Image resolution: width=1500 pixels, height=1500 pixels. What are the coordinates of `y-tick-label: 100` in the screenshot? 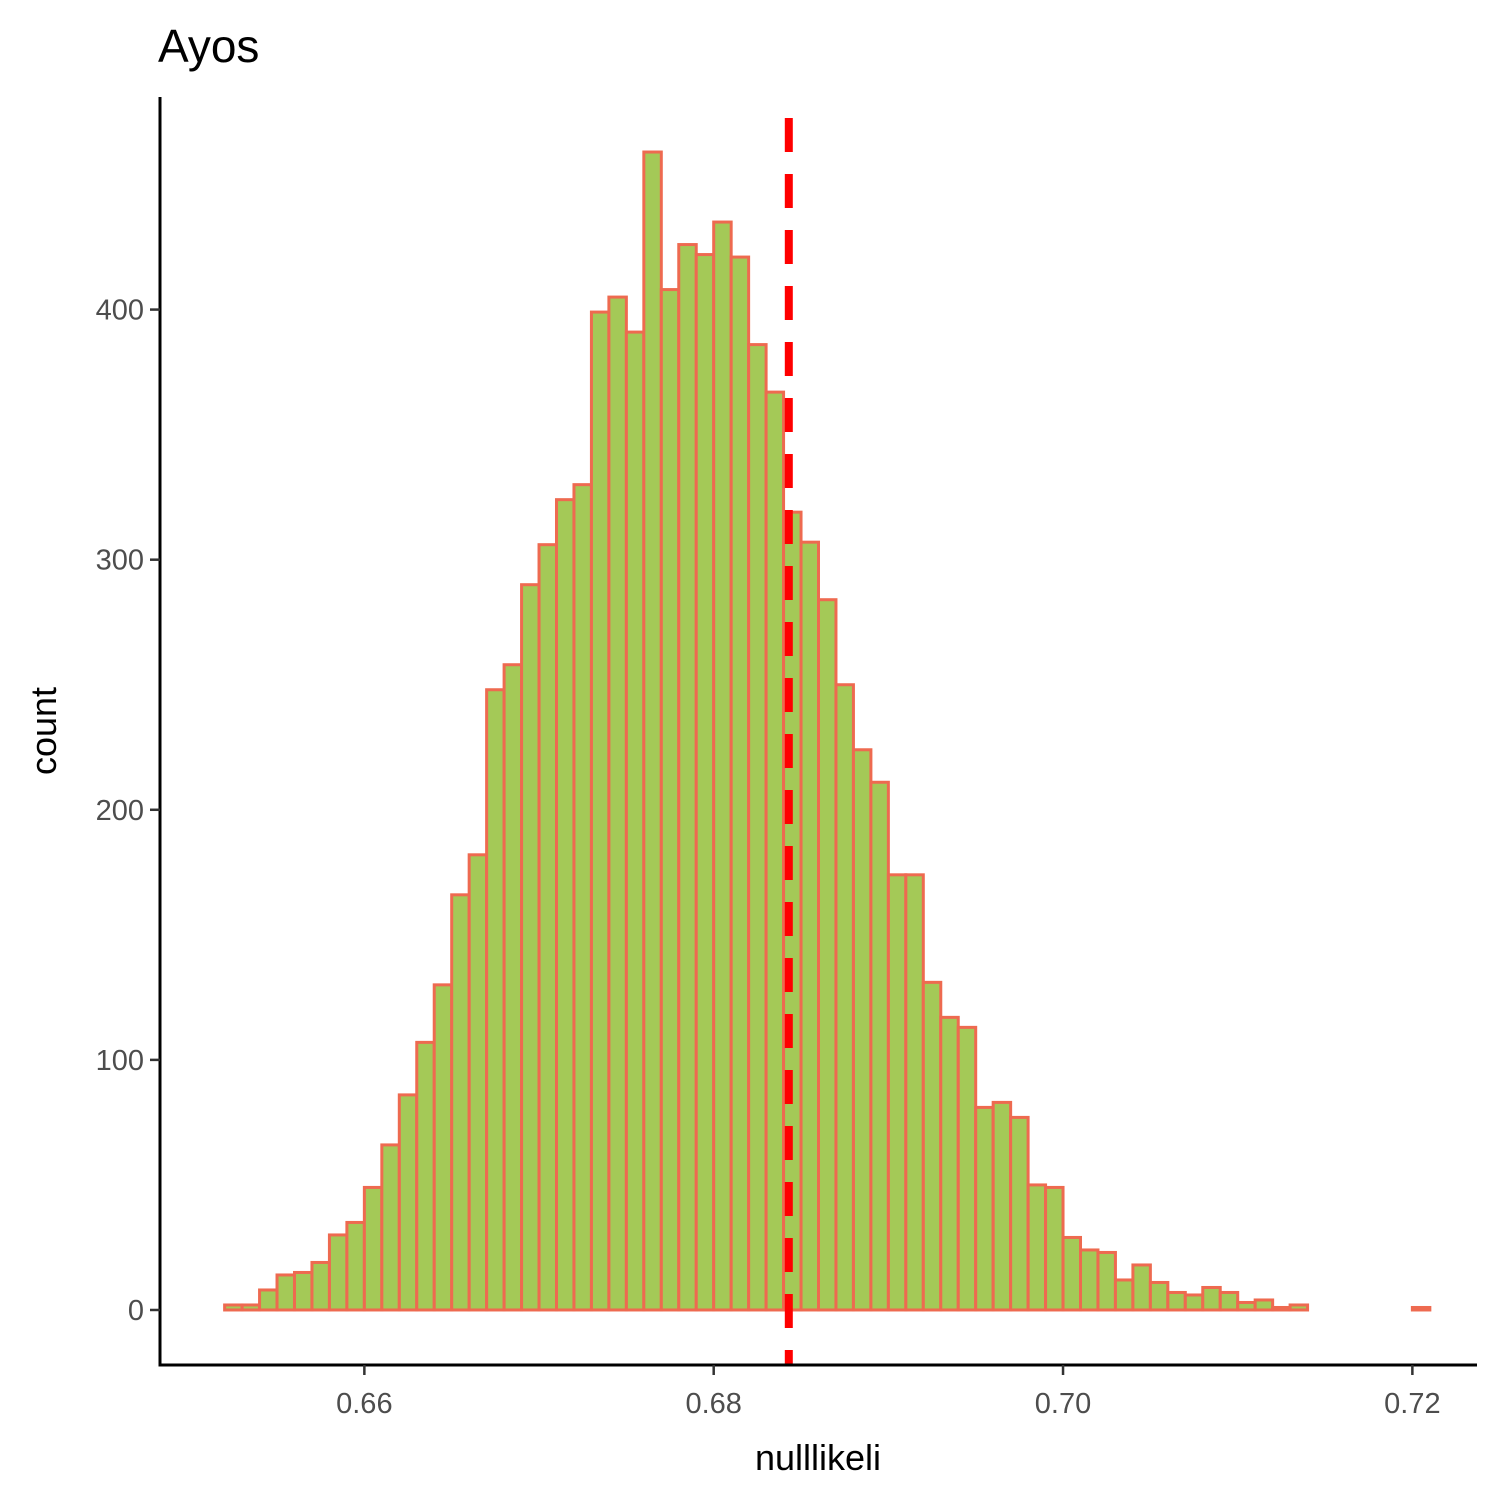 It's located at (120, 1061).